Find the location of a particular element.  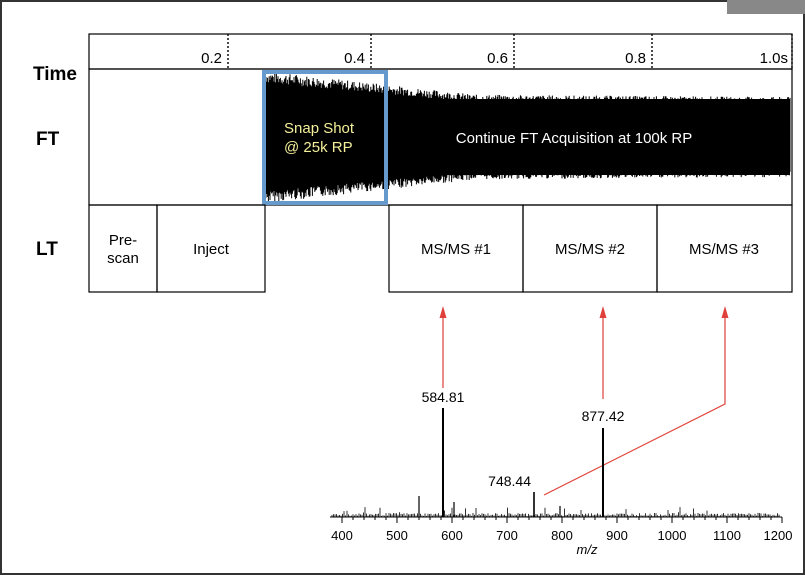

axis-tick-label: 1000 is located at coordinates (672, 535).